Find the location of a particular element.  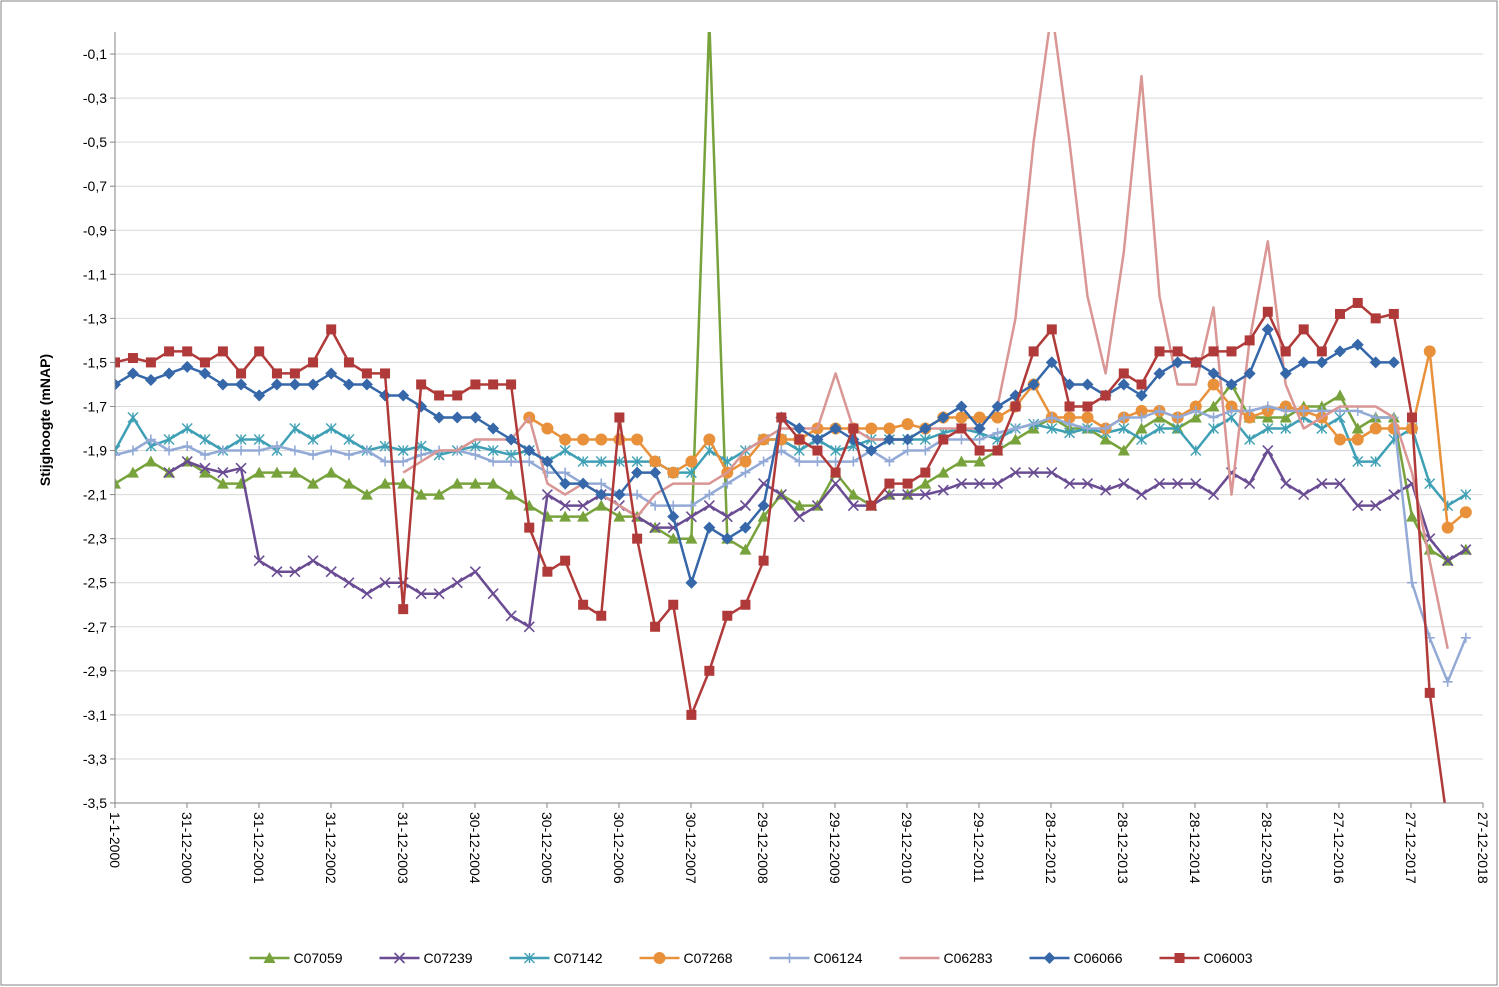

legend-entry: C06283 is located at coordinates (946, 958).